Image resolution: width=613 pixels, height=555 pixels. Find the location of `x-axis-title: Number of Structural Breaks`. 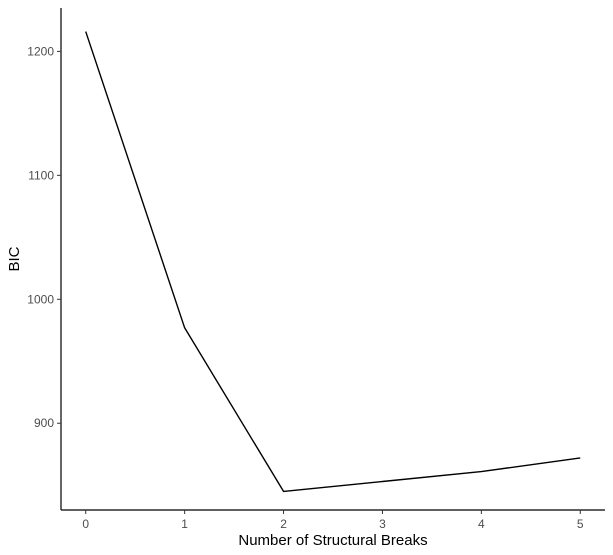

x-axis-title: Number of Structural Breaks is located at coordinates (332, 540).